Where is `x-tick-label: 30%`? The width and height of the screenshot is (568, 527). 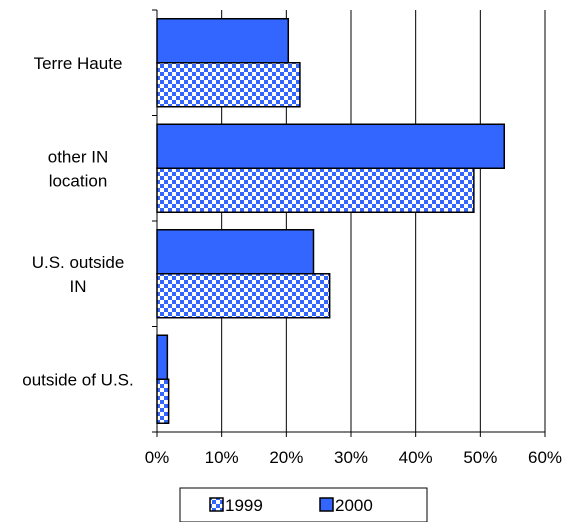
x-tick-label: 30% is located at coordinates (351, 457).